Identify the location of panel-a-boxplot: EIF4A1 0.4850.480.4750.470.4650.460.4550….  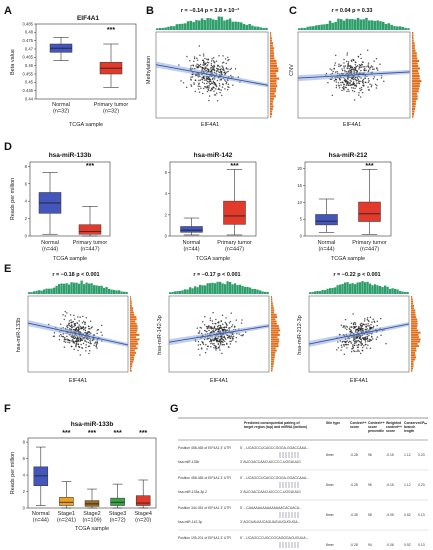
(73, 71).